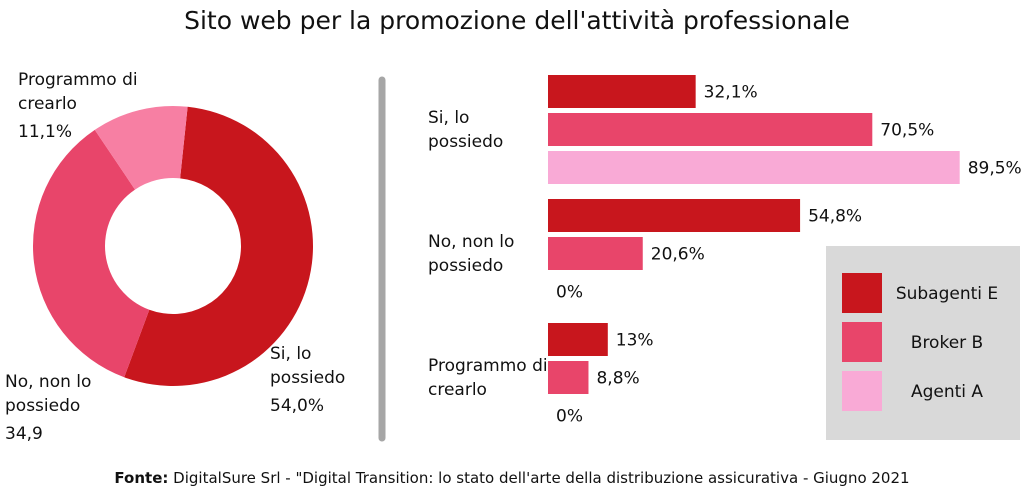  Describe the element at coordinates (297, 406) in the screenshot. I see `slice-value: 54,0%` at that location.